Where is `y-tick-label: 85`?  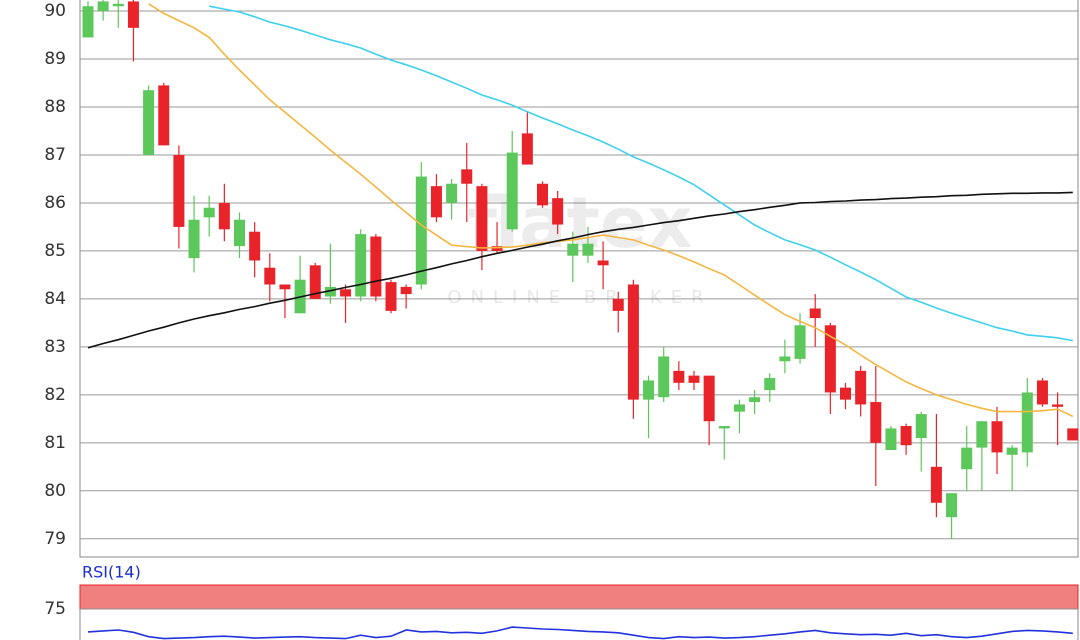 y-tick-label: 85 is located at coordinates (55, 251).